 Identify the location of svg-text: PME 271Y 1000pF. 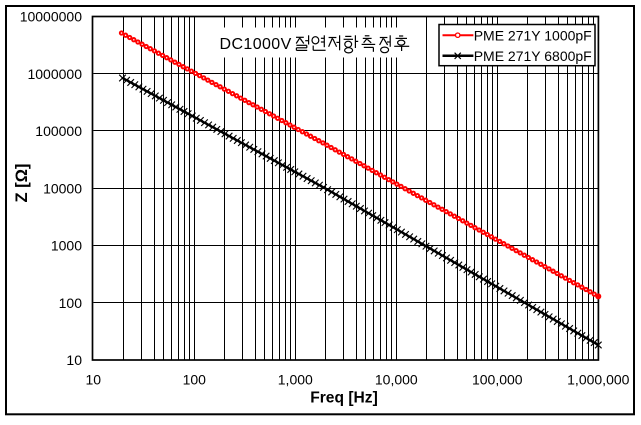
(533, 35).